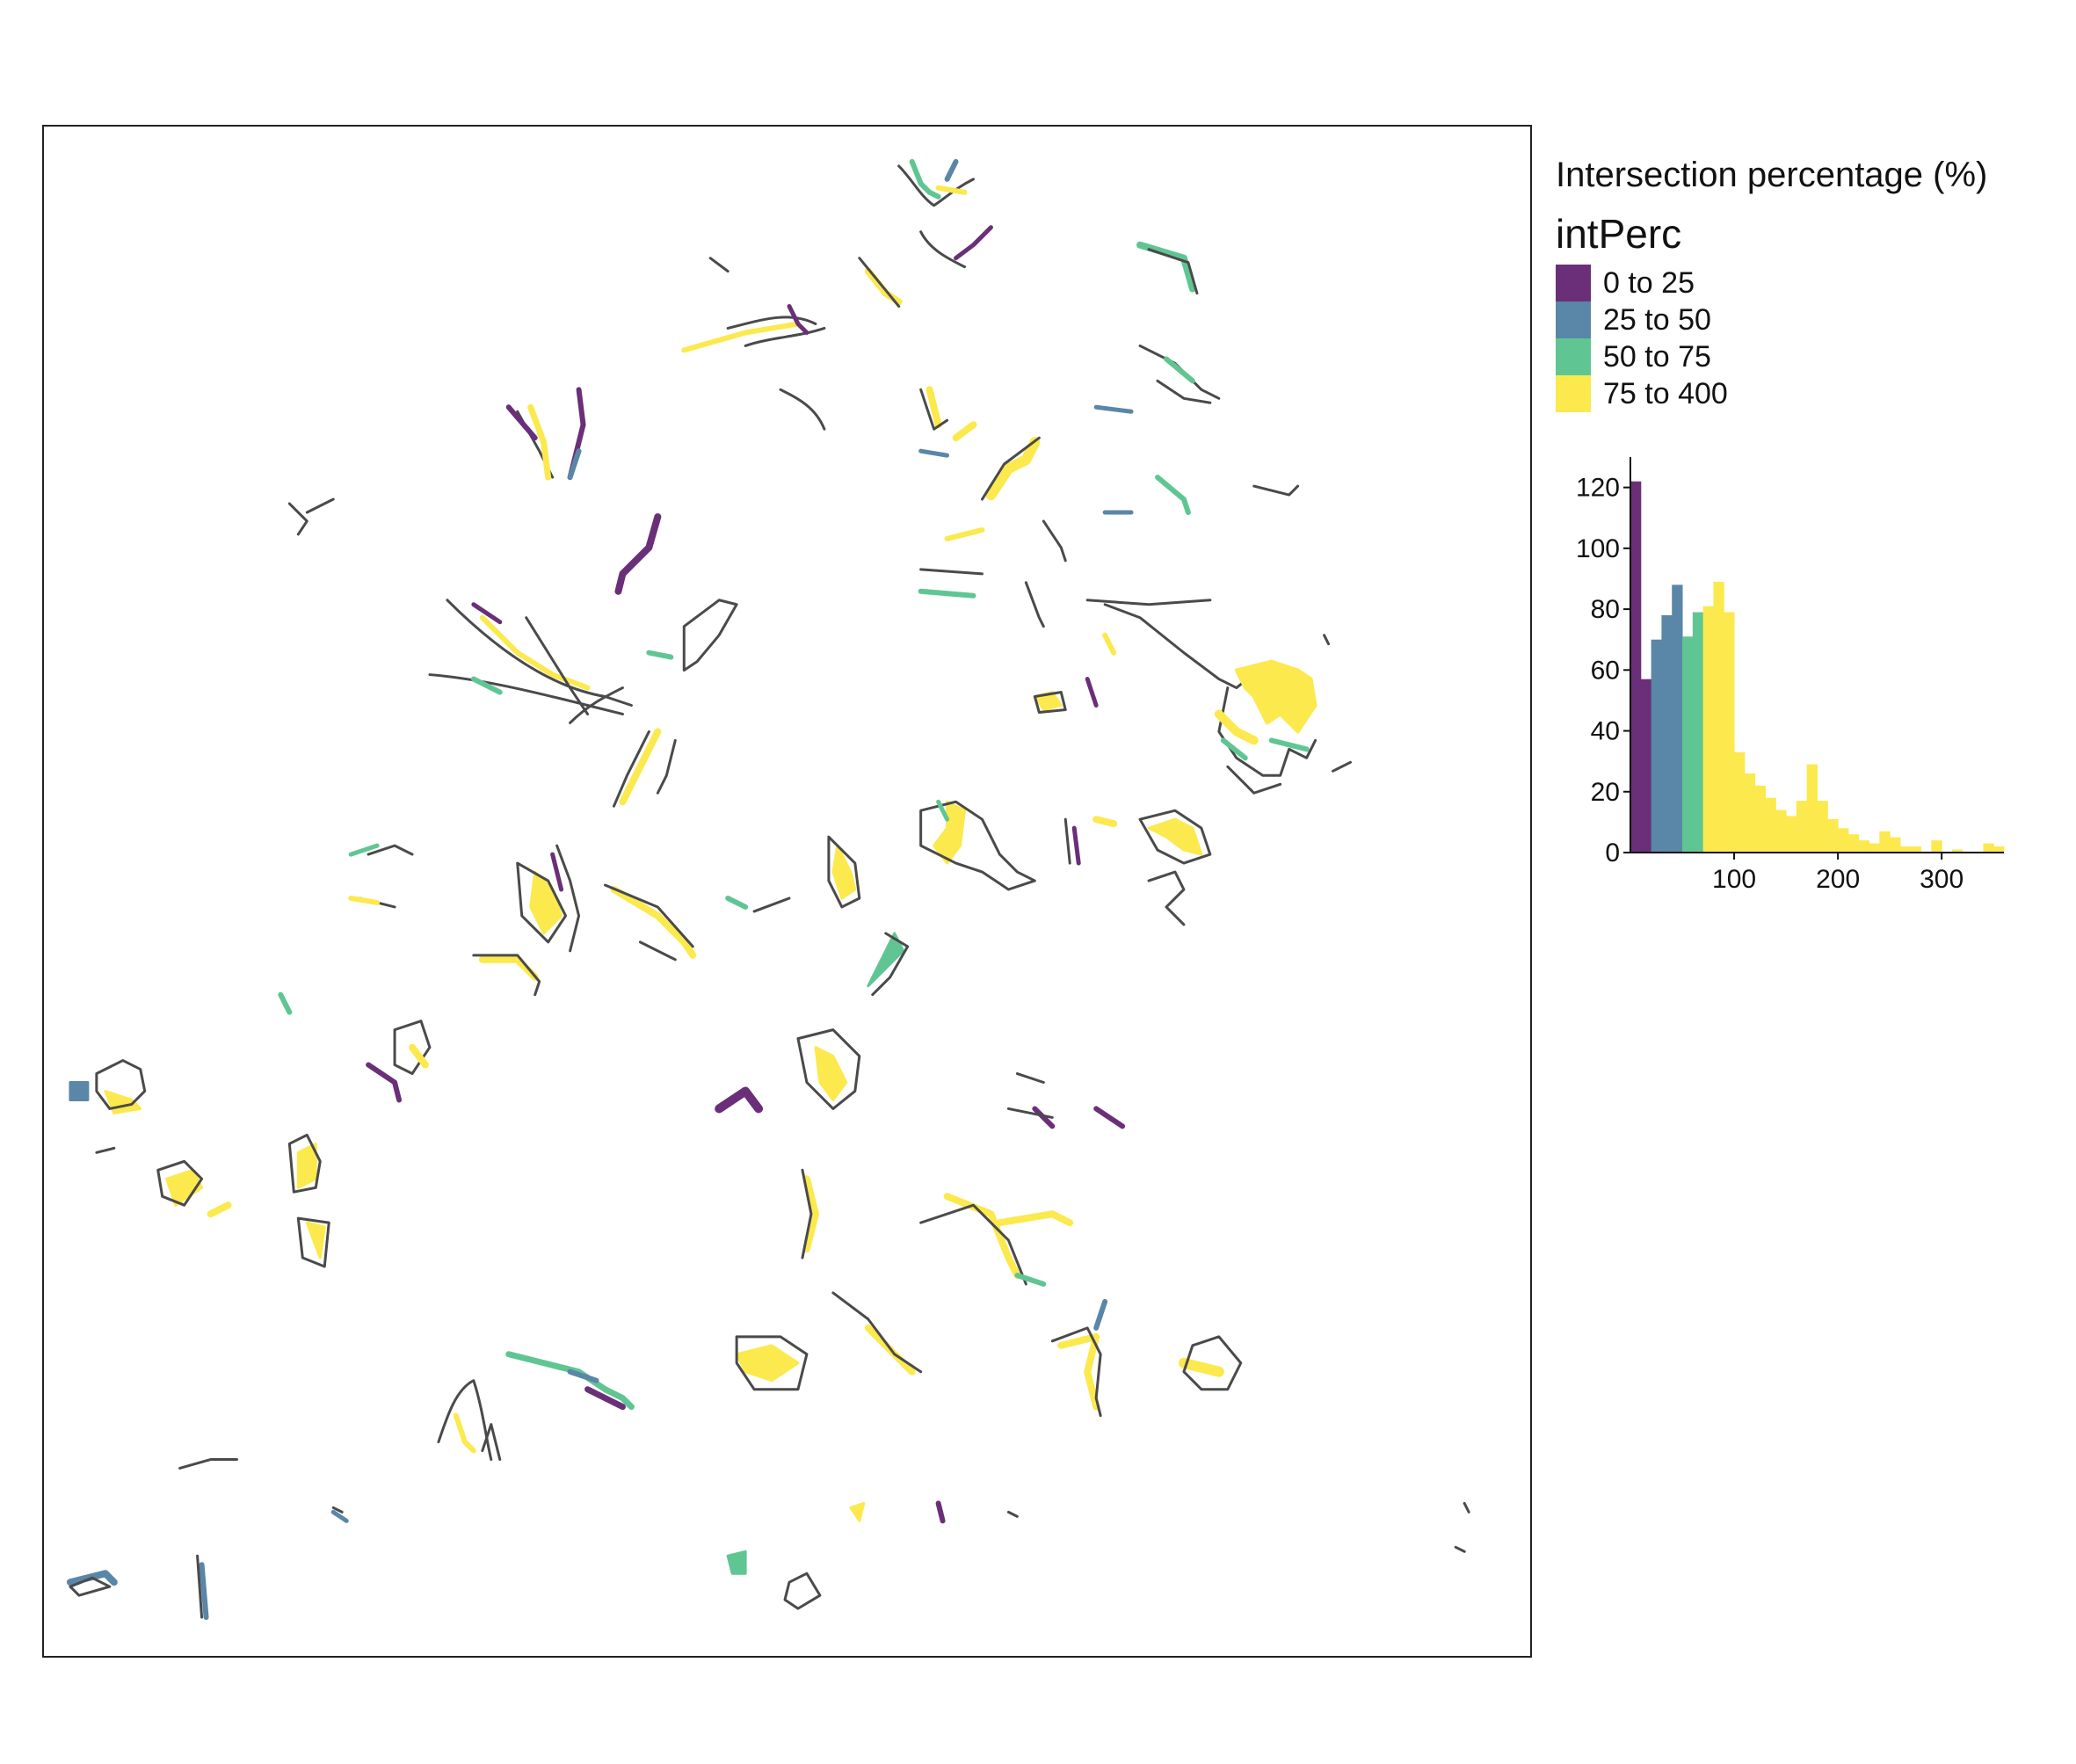 Image resolution: width=2076 pixels, height=1764 pixels. Describe the element at coordinates (1605, 792) in the screenshot. I see `y-tick-label: 20` at that location.